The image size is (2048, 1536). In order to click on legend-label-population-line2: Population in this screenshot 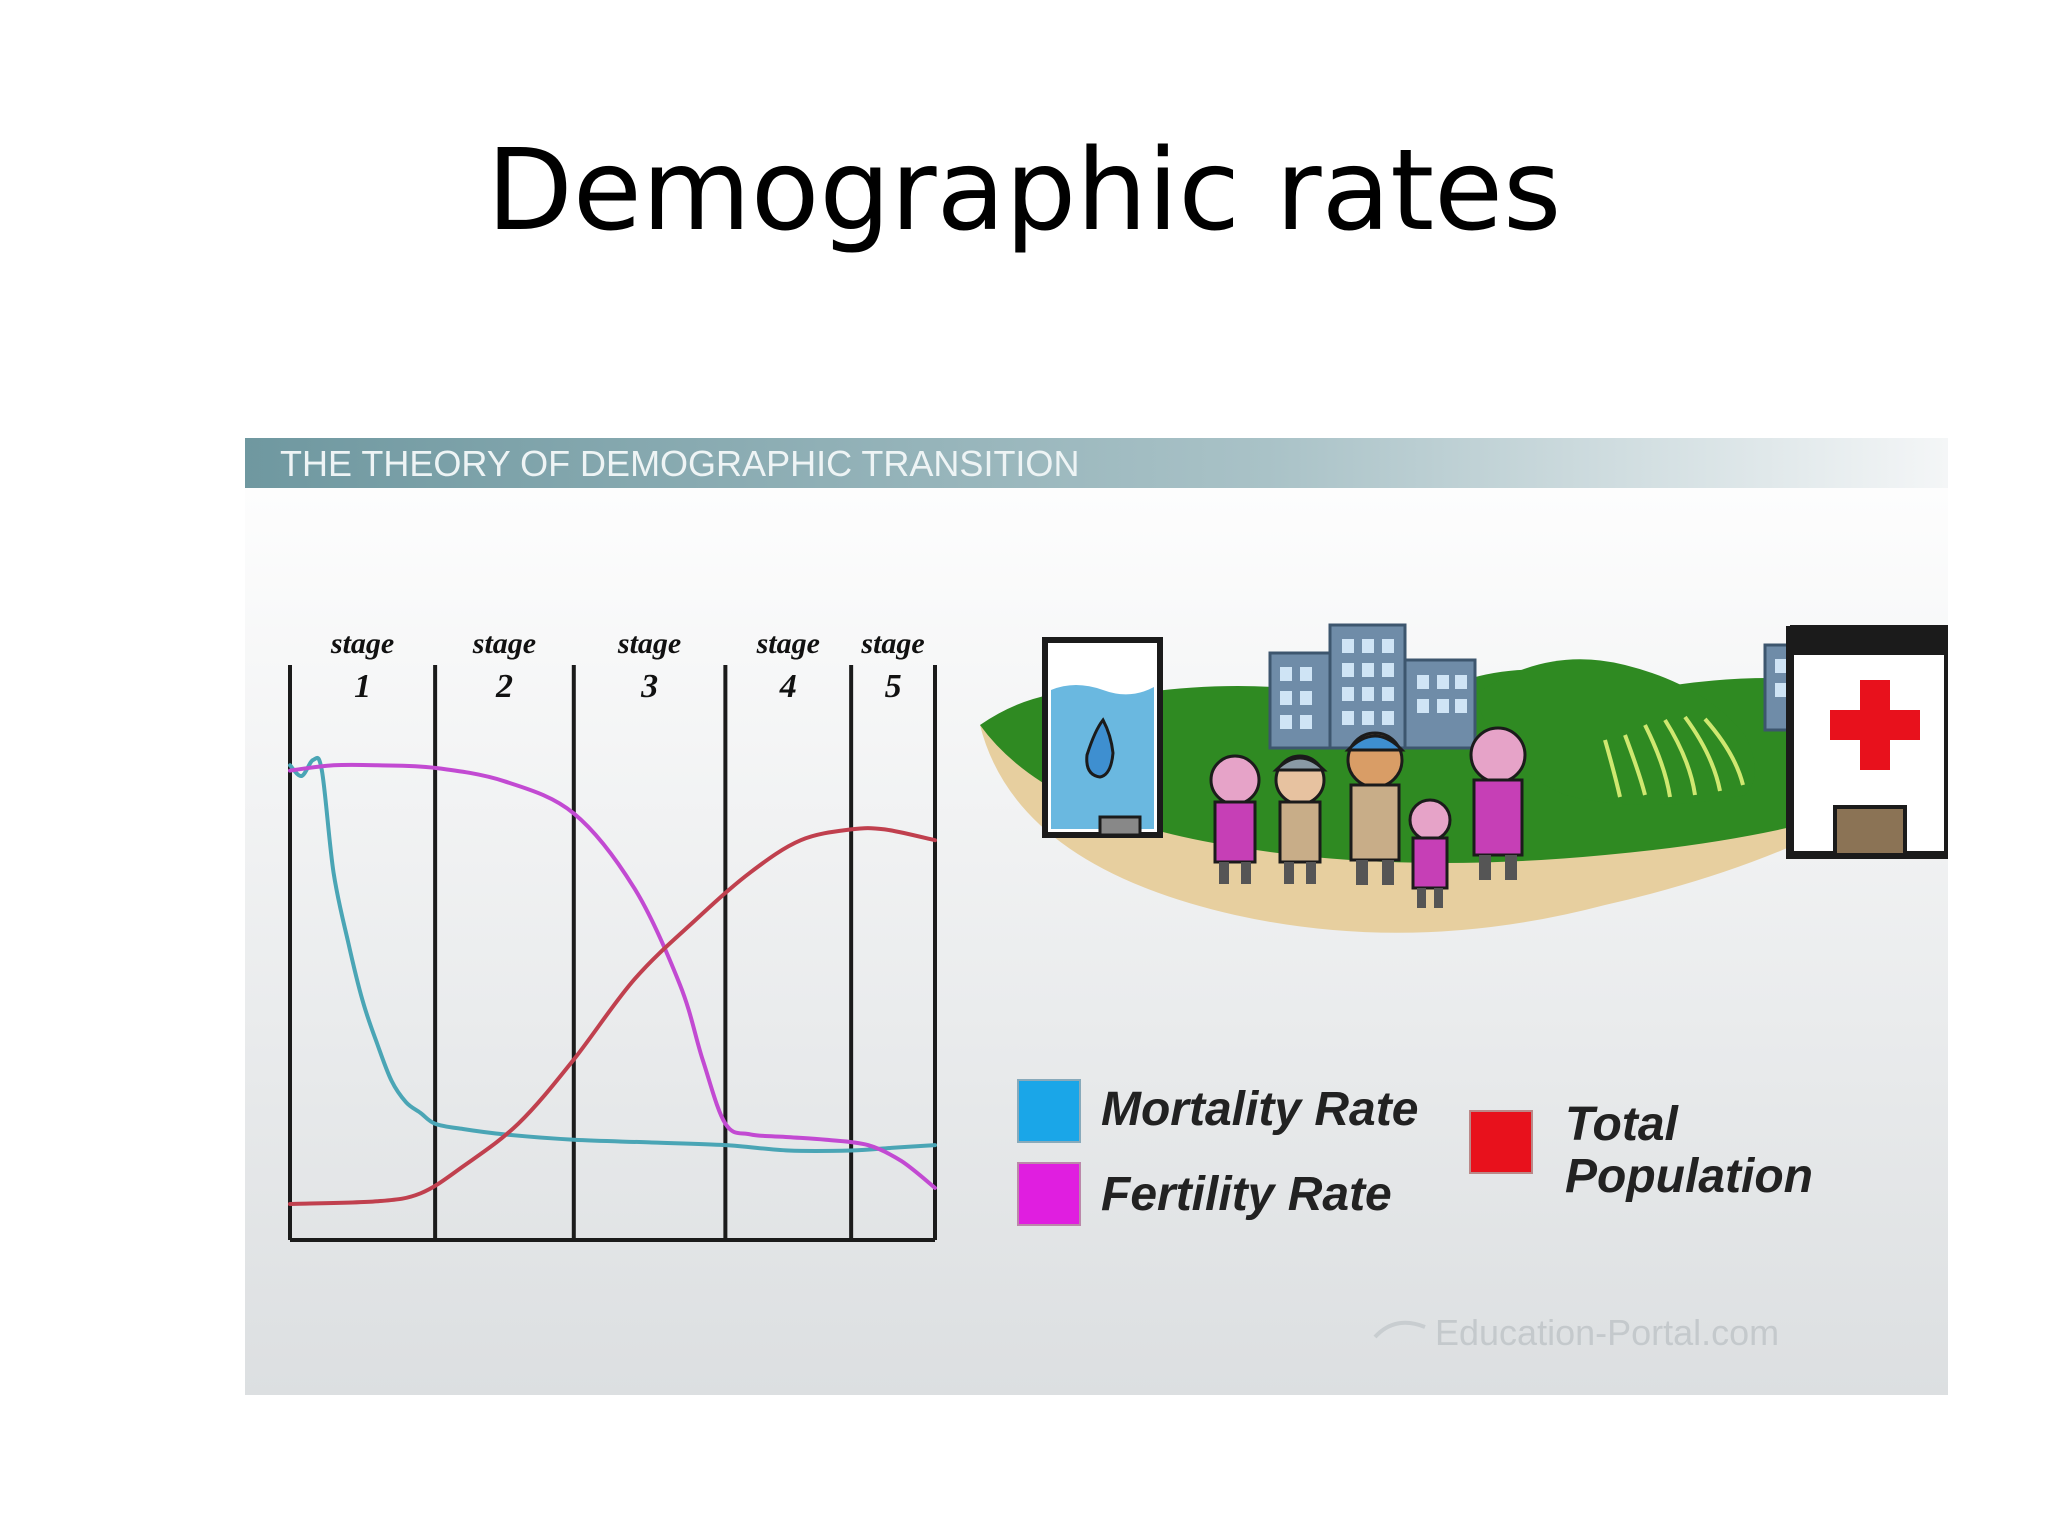, I will do `click(1689, 1176)`.